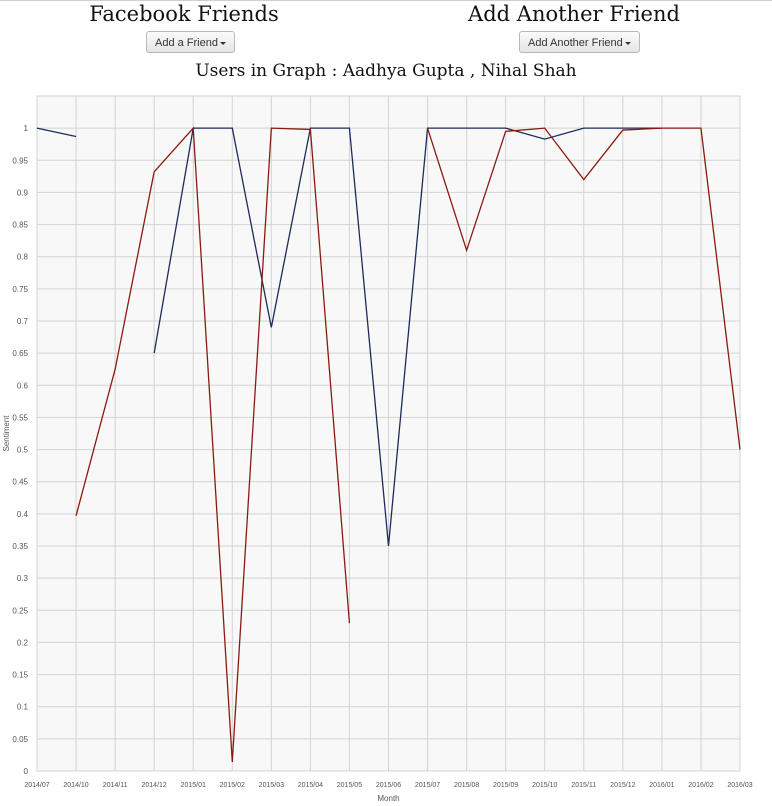  I want to click on x-tick-label: 2015/04, so click(310, 785).